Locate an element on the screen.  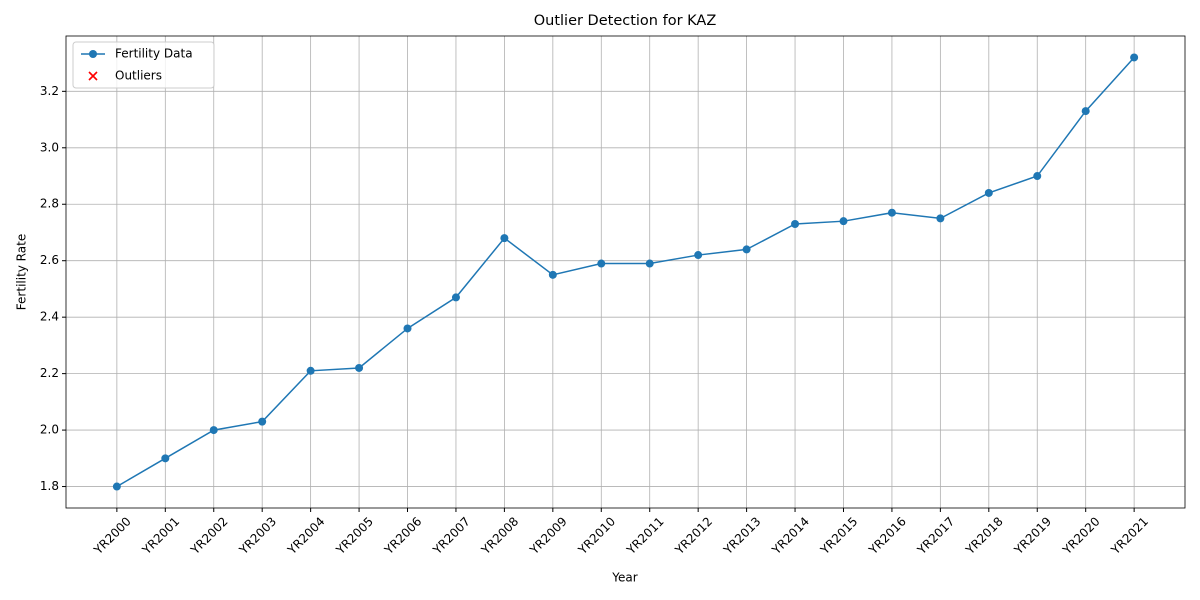
x-tick-label: YR2007 is located at coordinates (451, 535).